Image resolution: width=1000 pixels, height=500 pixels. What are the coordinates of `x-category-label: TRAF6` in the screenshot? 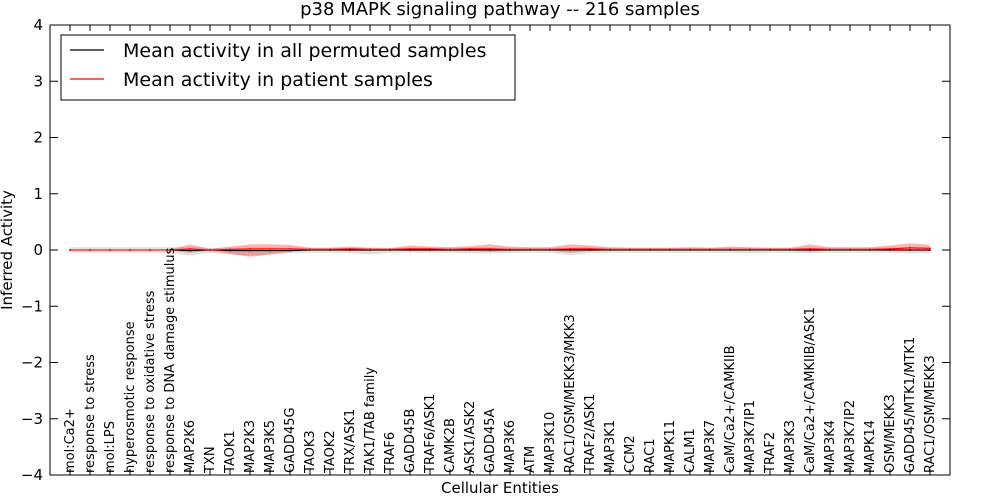 It's located at (390, 453).